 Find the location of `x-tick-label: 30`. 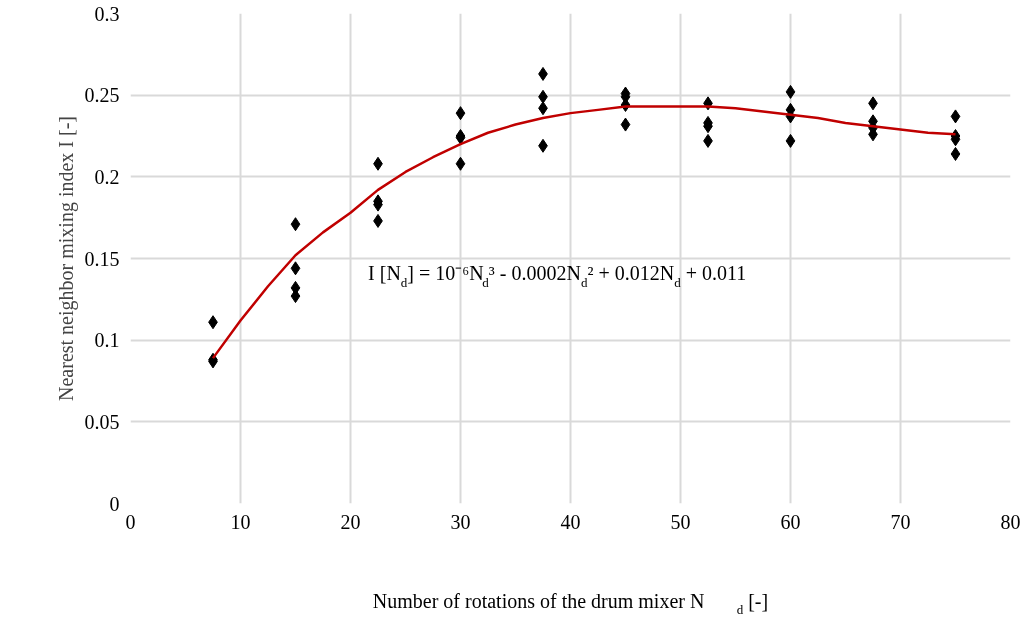

x-tick-label: 30 is located at coordinates (460, 521).